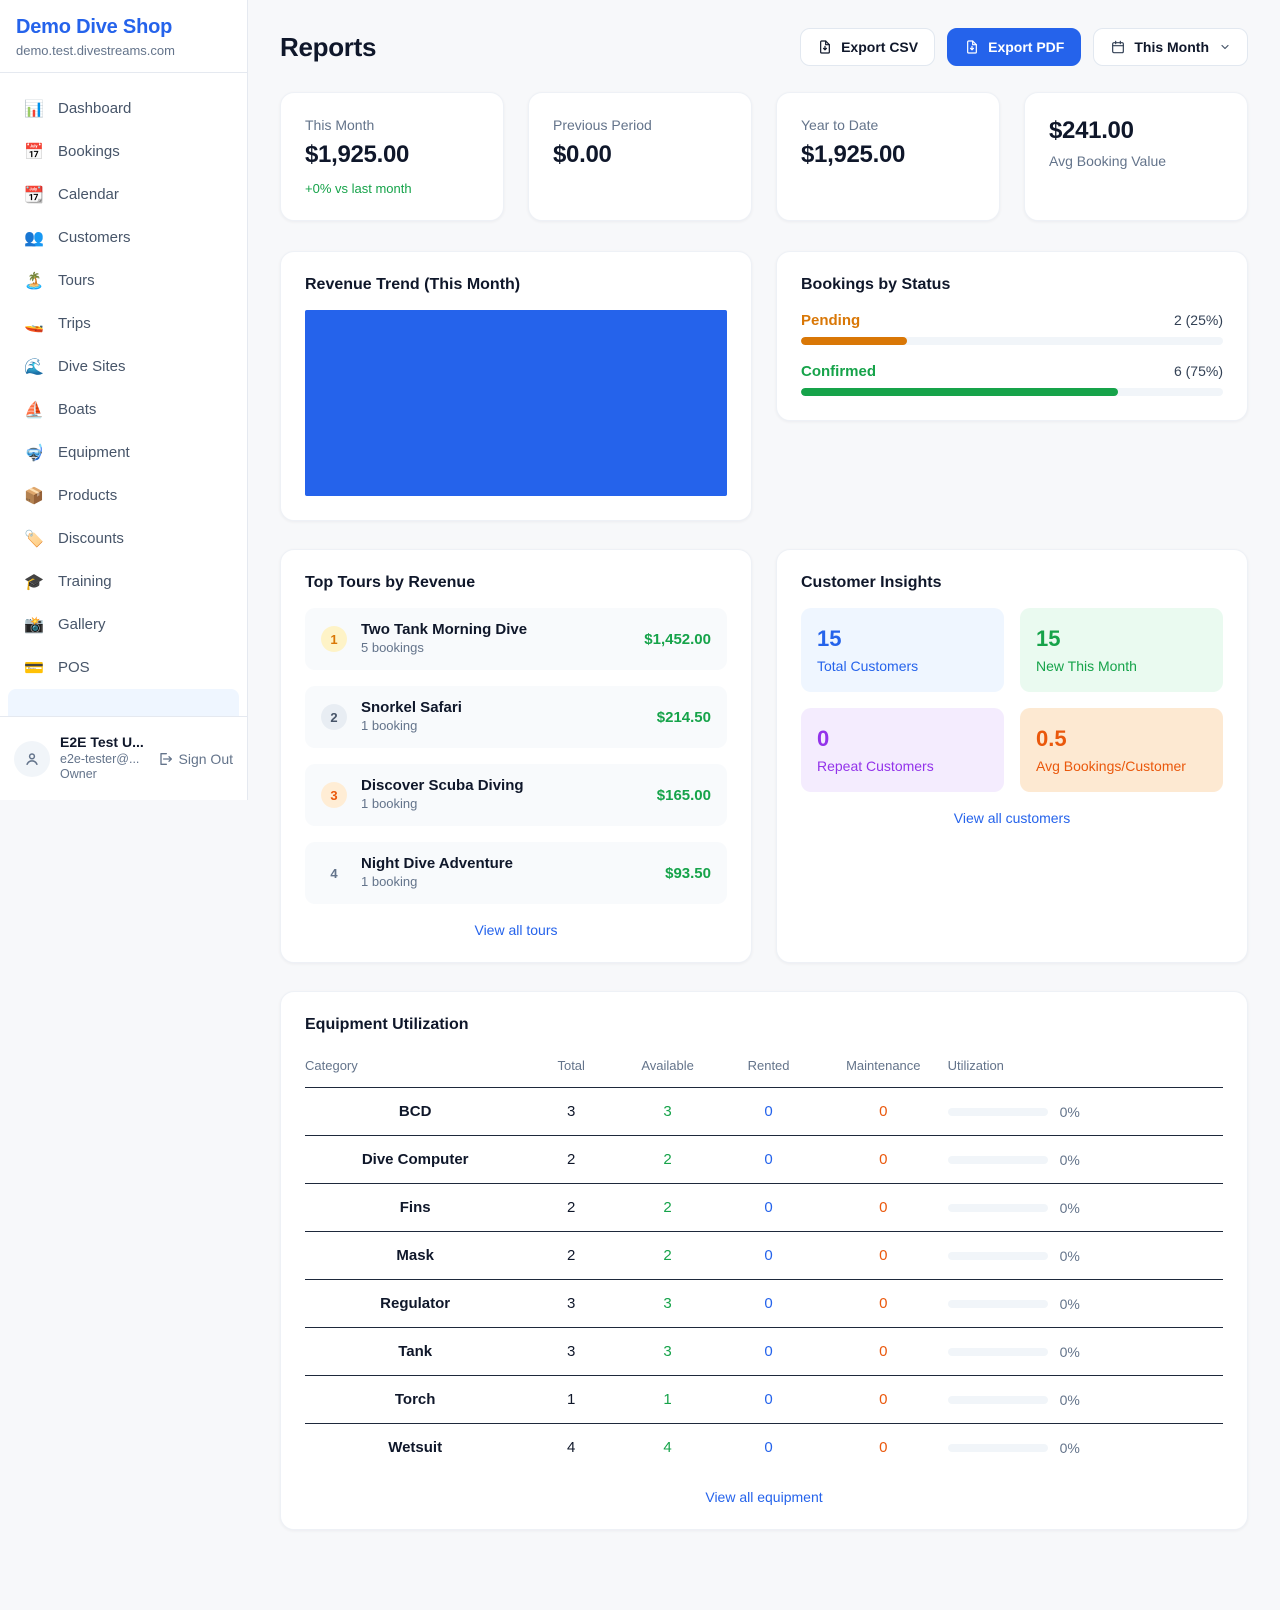 The width and height of the screenshot is (1280, 1610). Describe the element at coordinates (868, 666) in the screenshot. I see `insight-label: Total Customers` at that location.